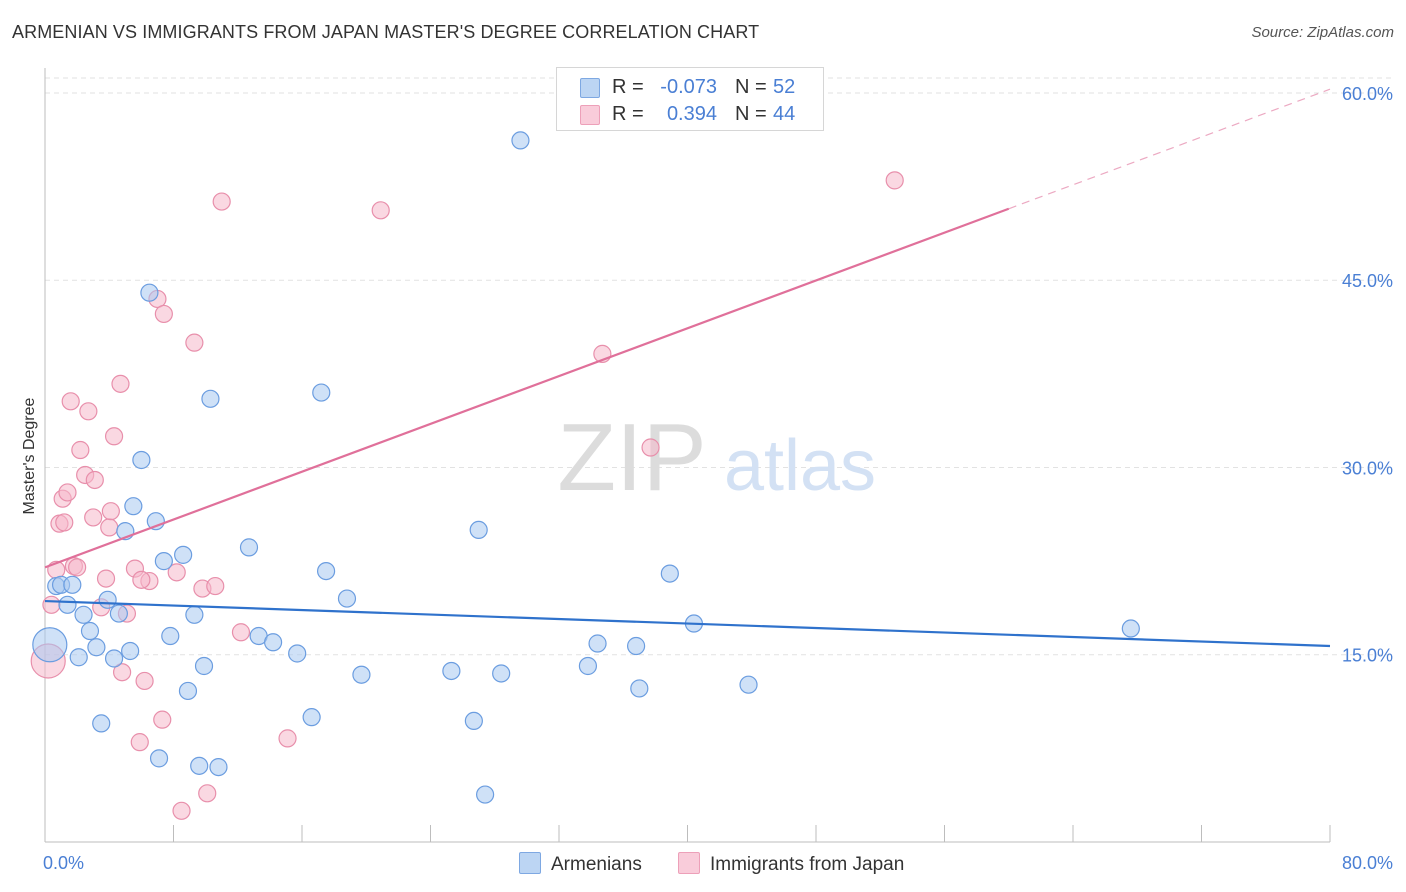 The width and height of the screenshot is (1406, 892). Describe the element at coordinates (1322, 32) in the screenshot. I see `chart-source: Source: ZipAtlas.com` at that location.